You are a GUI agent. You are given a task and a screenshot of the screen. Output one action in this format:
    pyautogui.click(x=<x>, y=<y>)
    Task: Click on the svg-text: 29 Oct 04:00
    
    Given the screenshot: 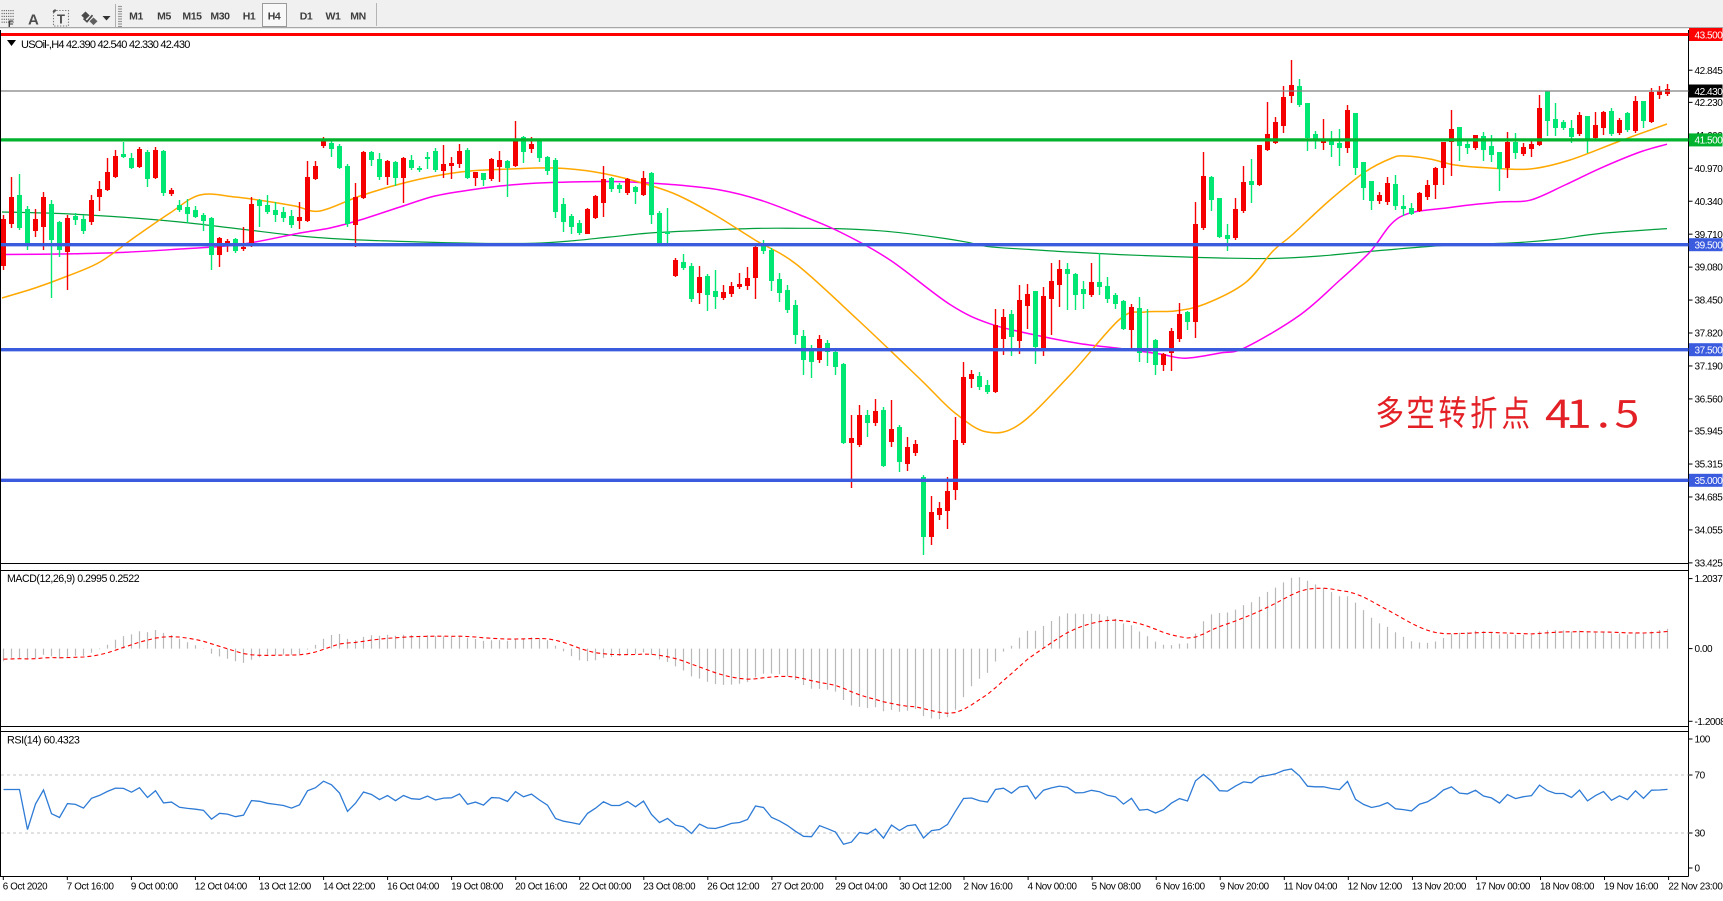 What is the action you would take?
    pyautogui.click(x=861, y=886)
    